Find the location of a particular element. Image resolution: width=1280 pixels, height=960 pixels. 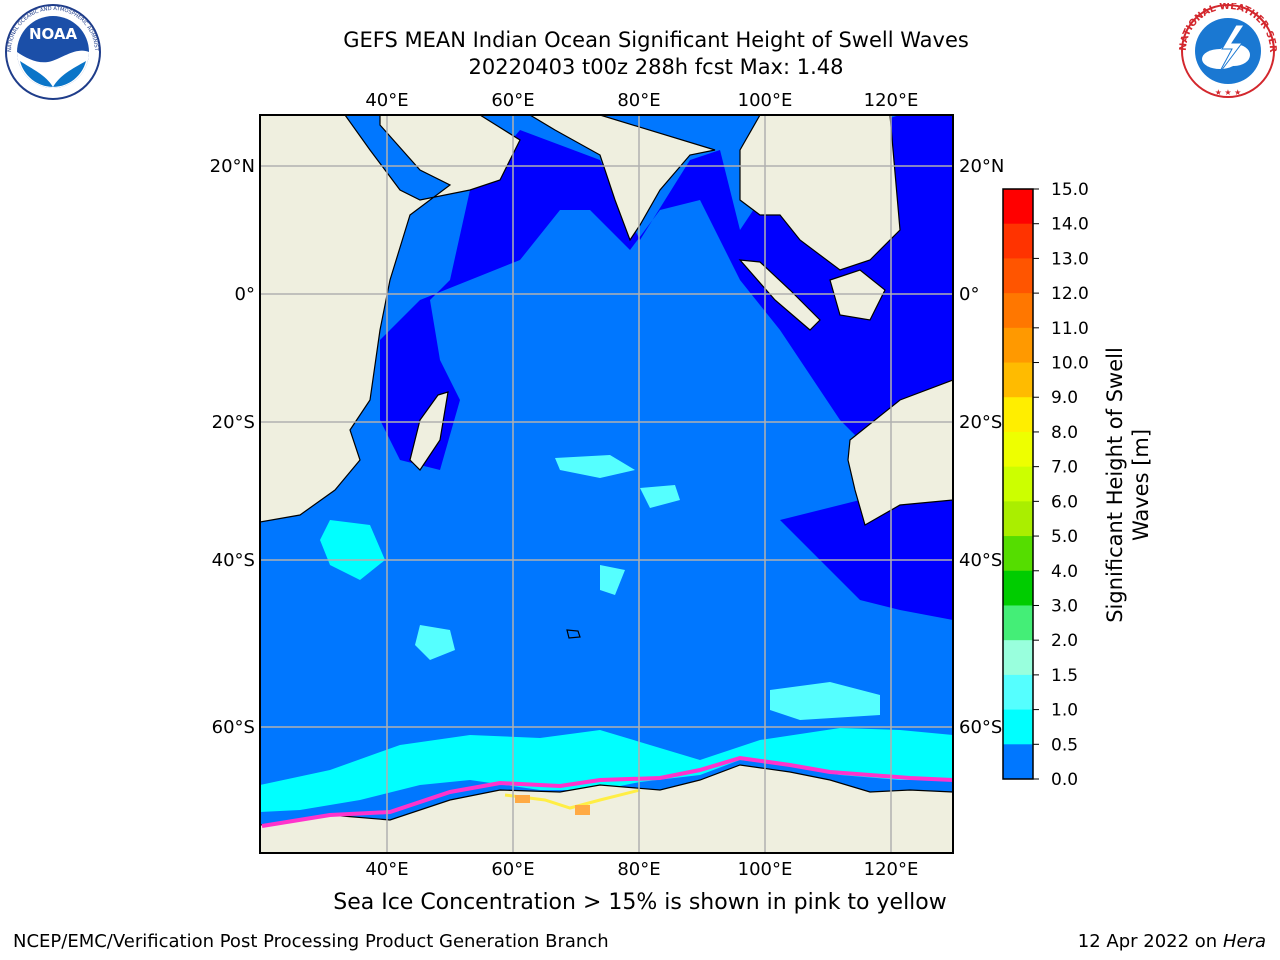

lon-label-top: 60°E is located at coordinates (512, 100).